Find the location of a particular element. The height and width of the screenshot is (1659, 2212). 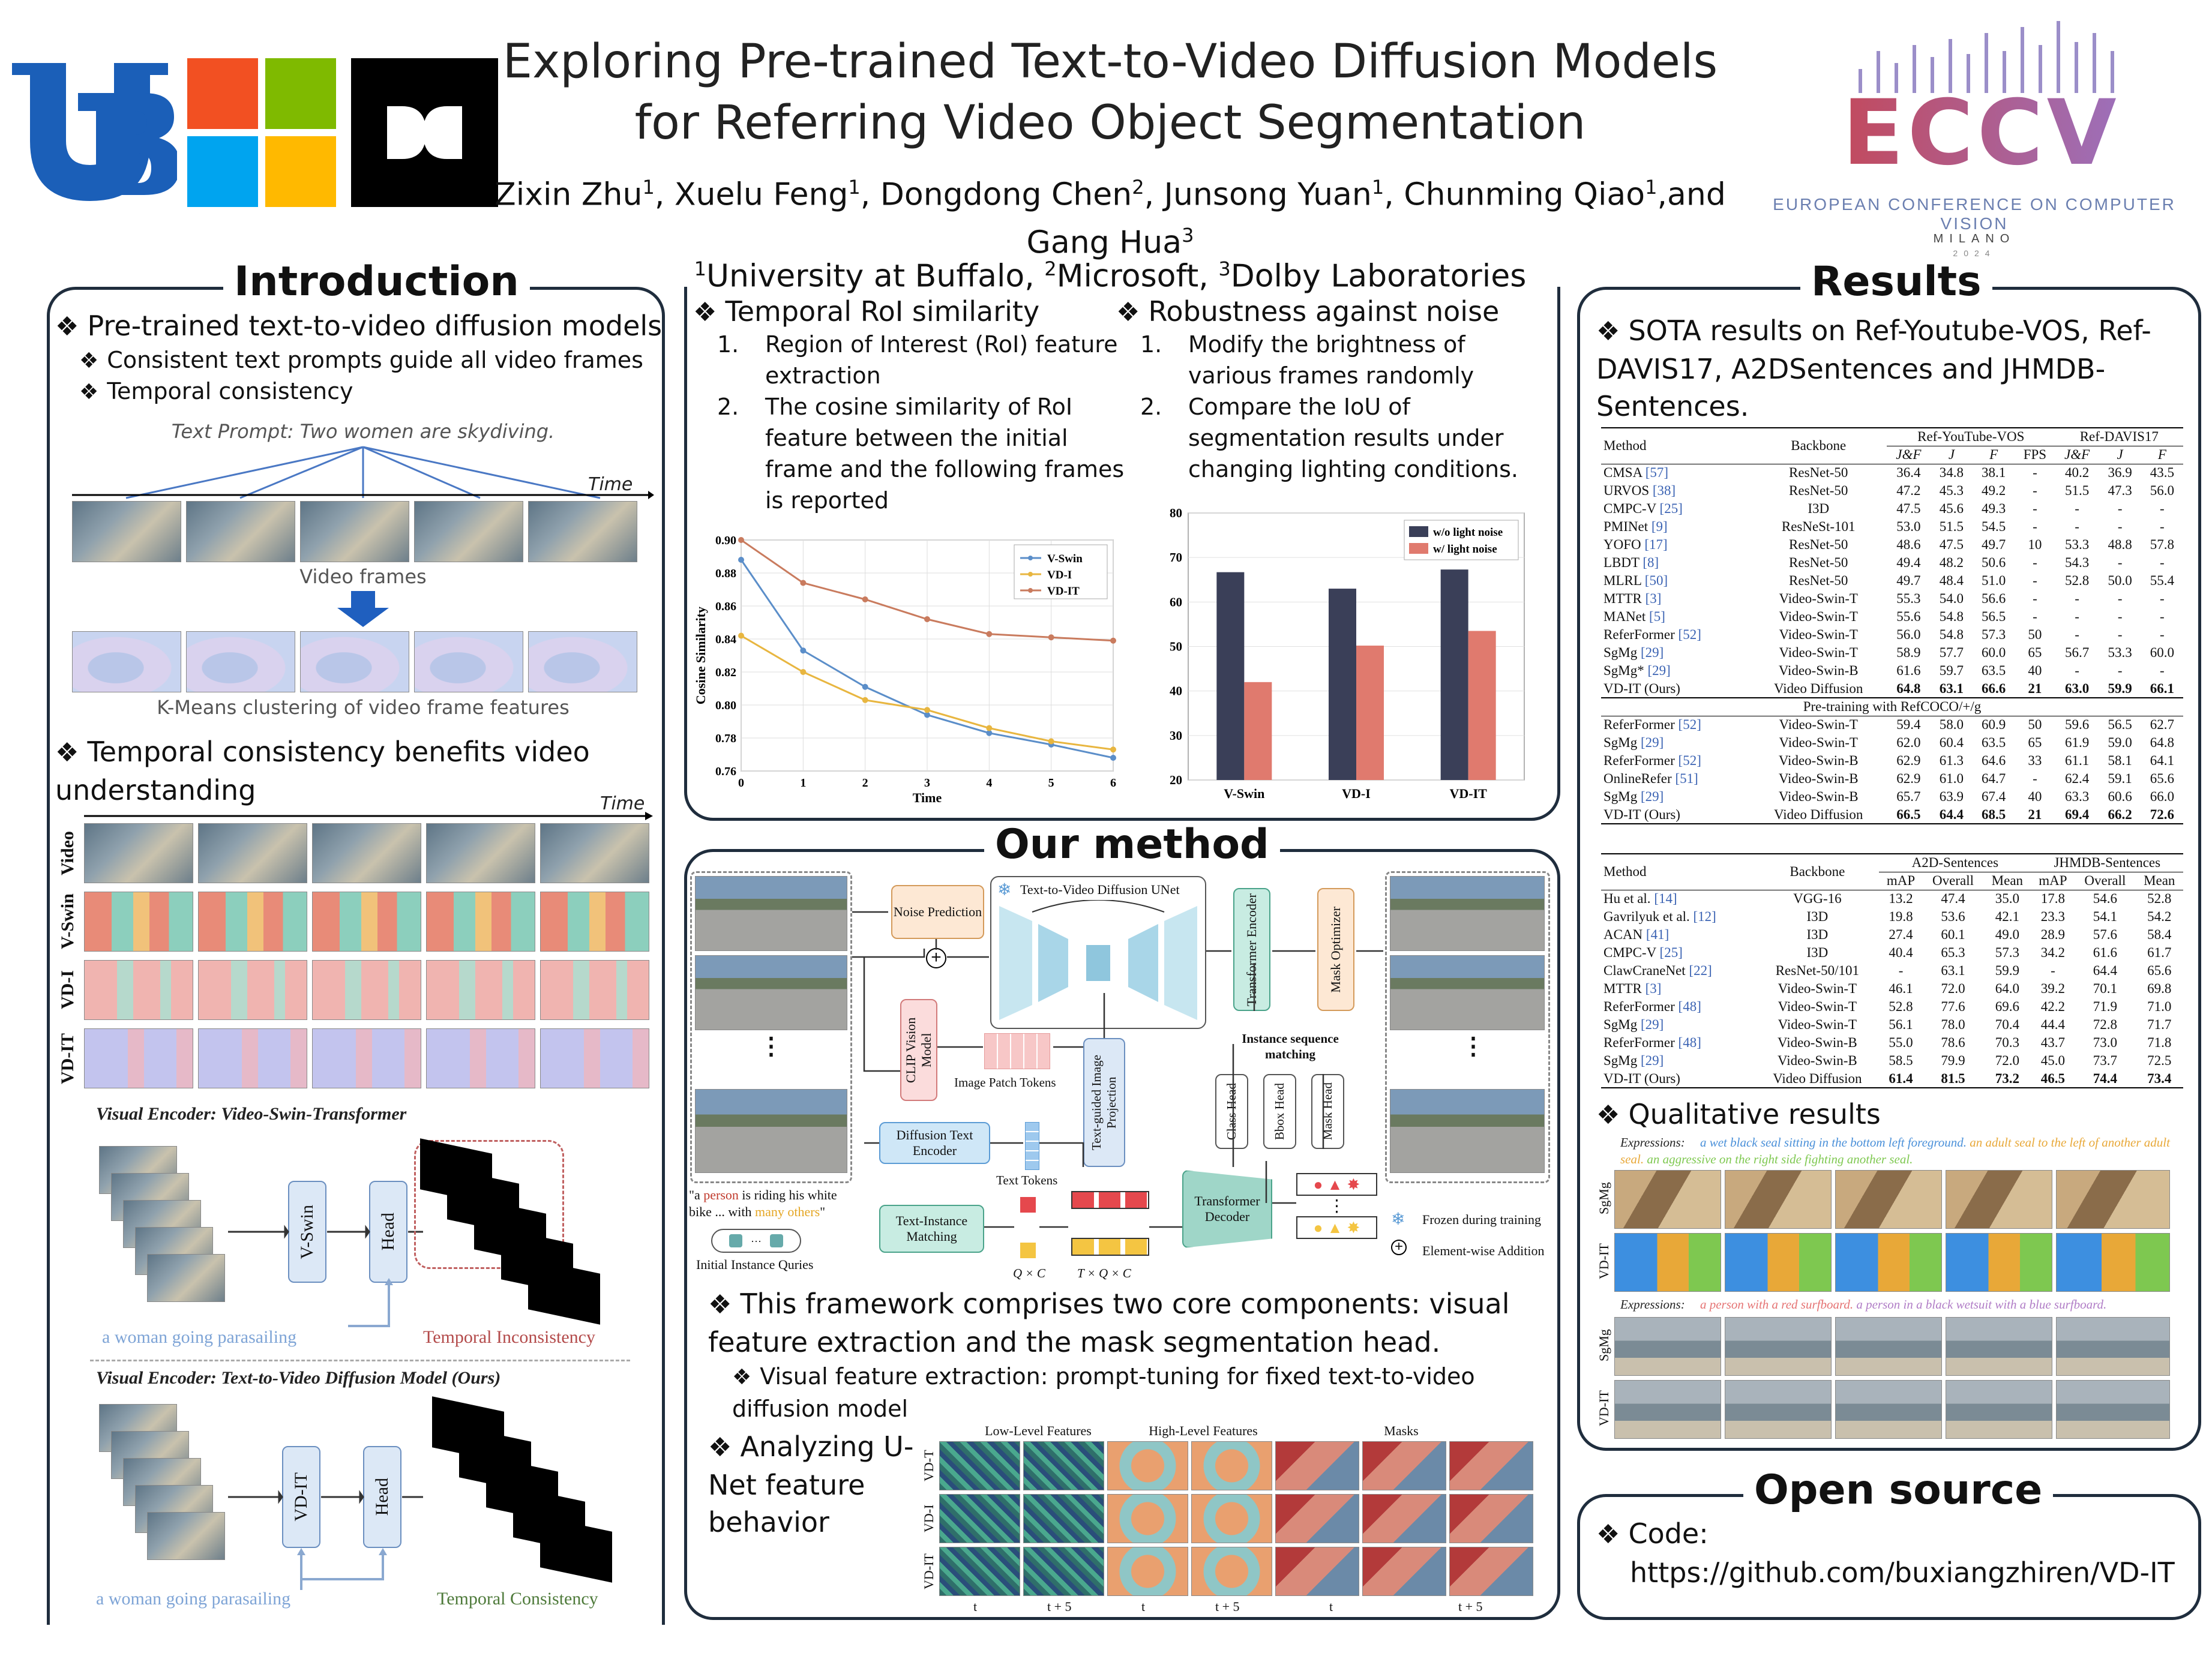

feat-t-label: t is located at coordinates (975, 1606).